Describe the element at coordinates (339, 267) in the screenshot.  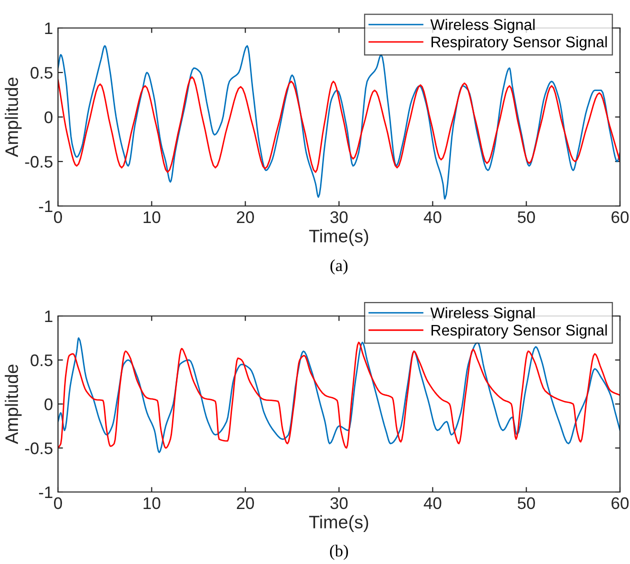
I see `text: (a)` at that location.